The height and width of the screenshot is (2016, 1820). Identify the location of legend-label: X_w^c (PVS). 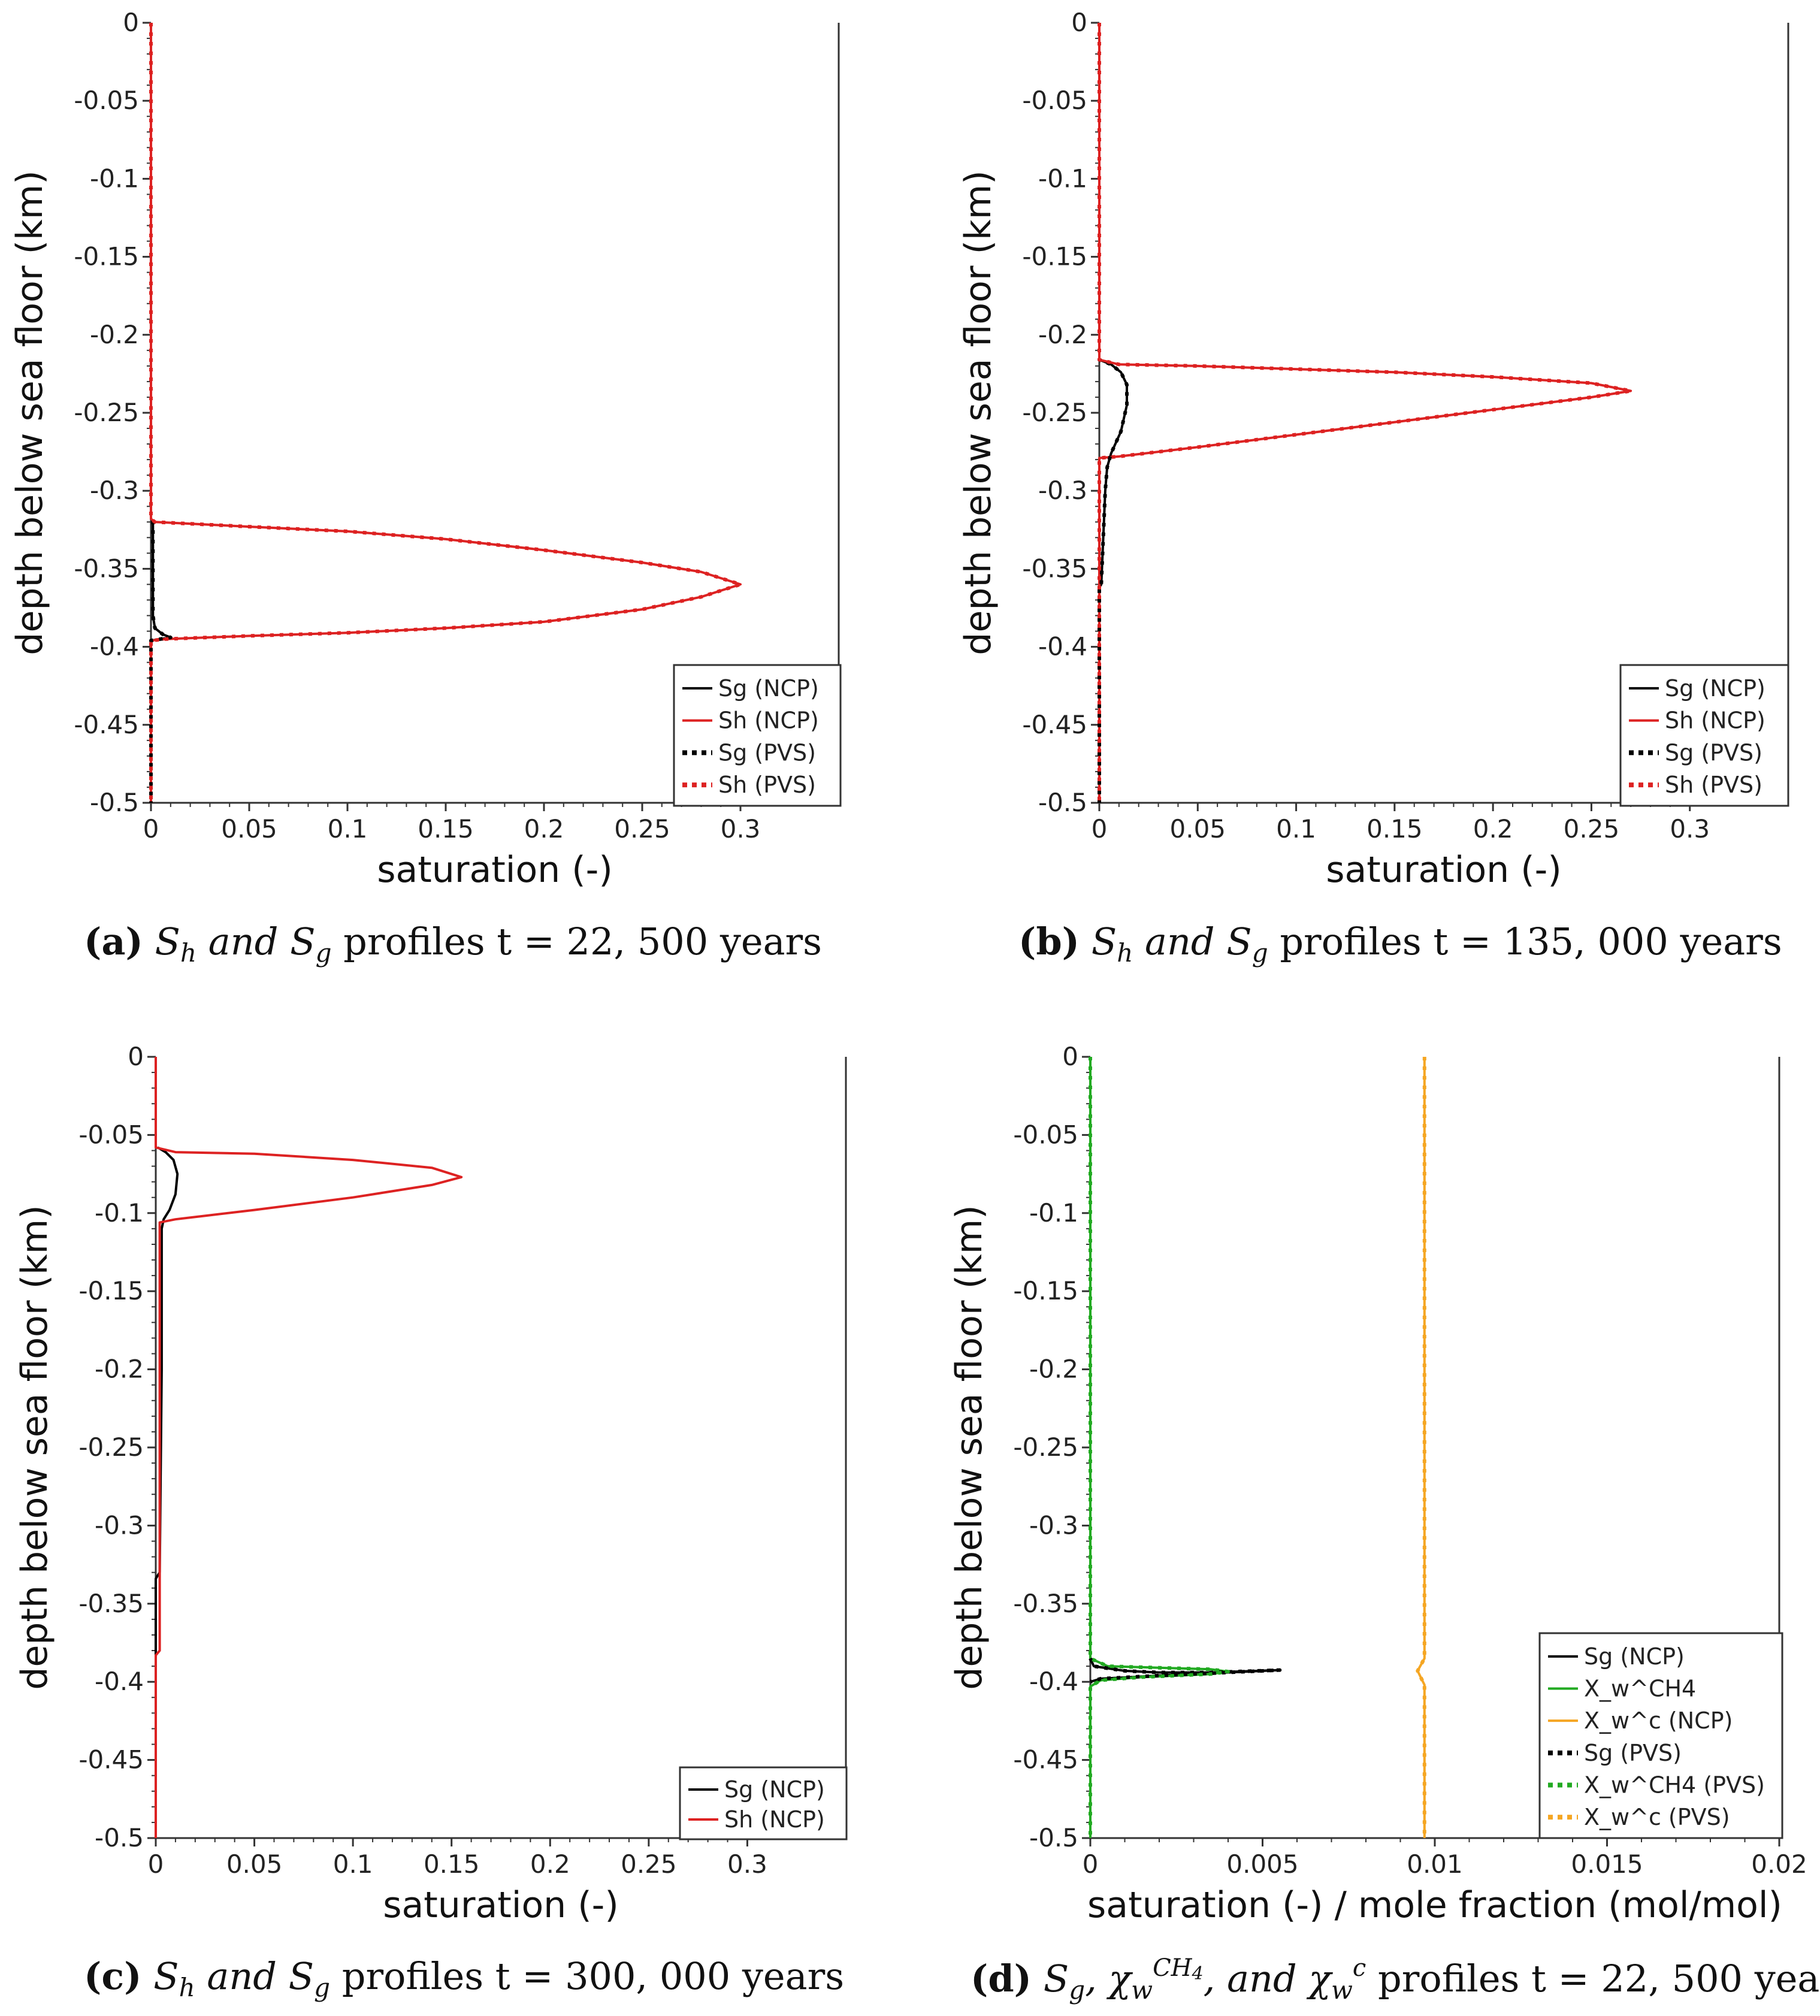
(1657, 1817).